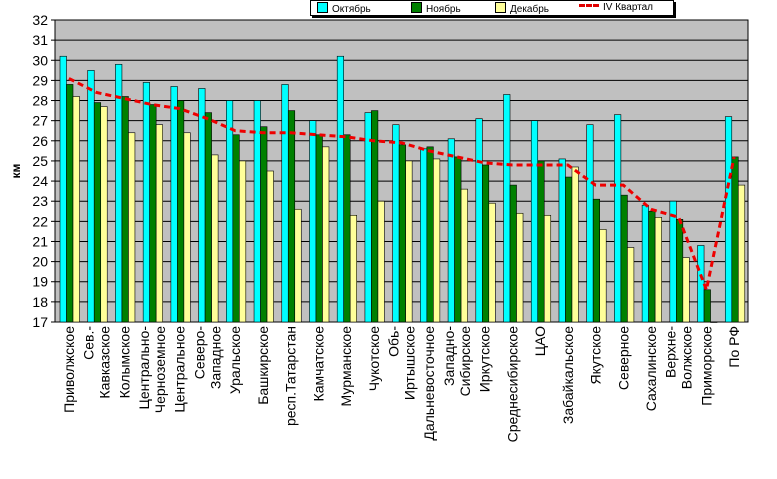 The width and height of the screenshot is (777, 479). What do you see at coordinates (651, 368) in the screenshot?
I see `x-tick-label-line: Сахалинское` at bounding box center [651, 368].